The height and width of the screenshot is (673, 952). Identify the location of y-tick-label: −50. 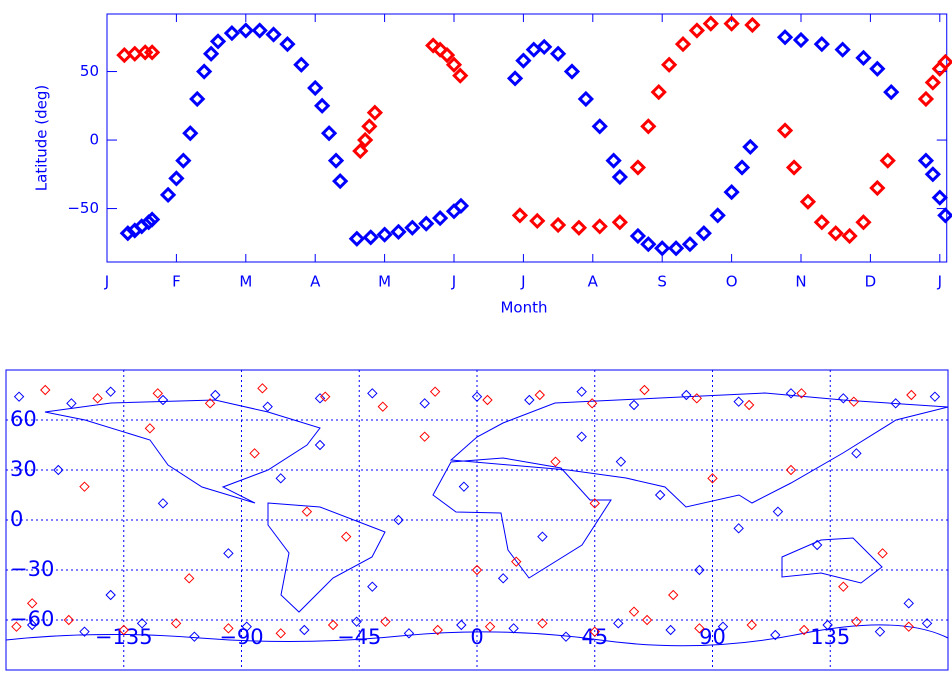
(83, 208).